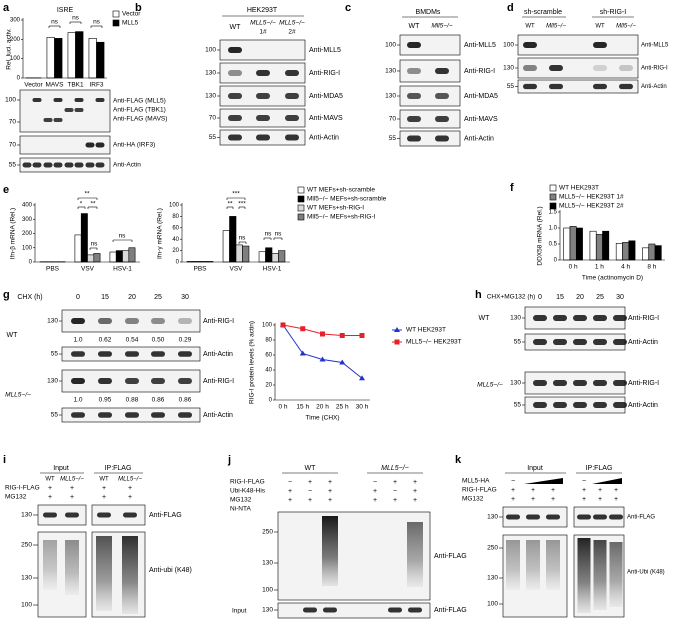  Describe the element at coordinates (130, 23) in the screenshot. I see `legend-label: MLL5` at that location.